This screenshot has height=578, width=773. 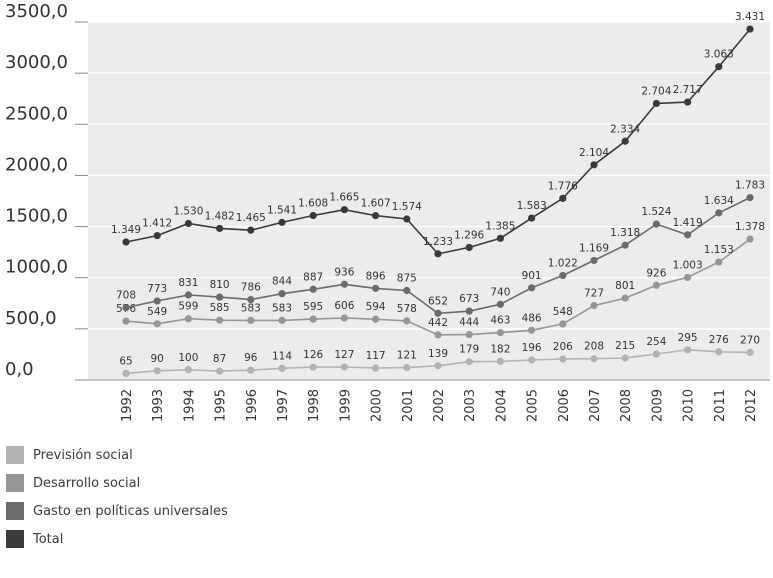 What do you see at coordinates (532, 348) in the screenshot?
I see `data-label: 196` at bounding box center [532, 348].